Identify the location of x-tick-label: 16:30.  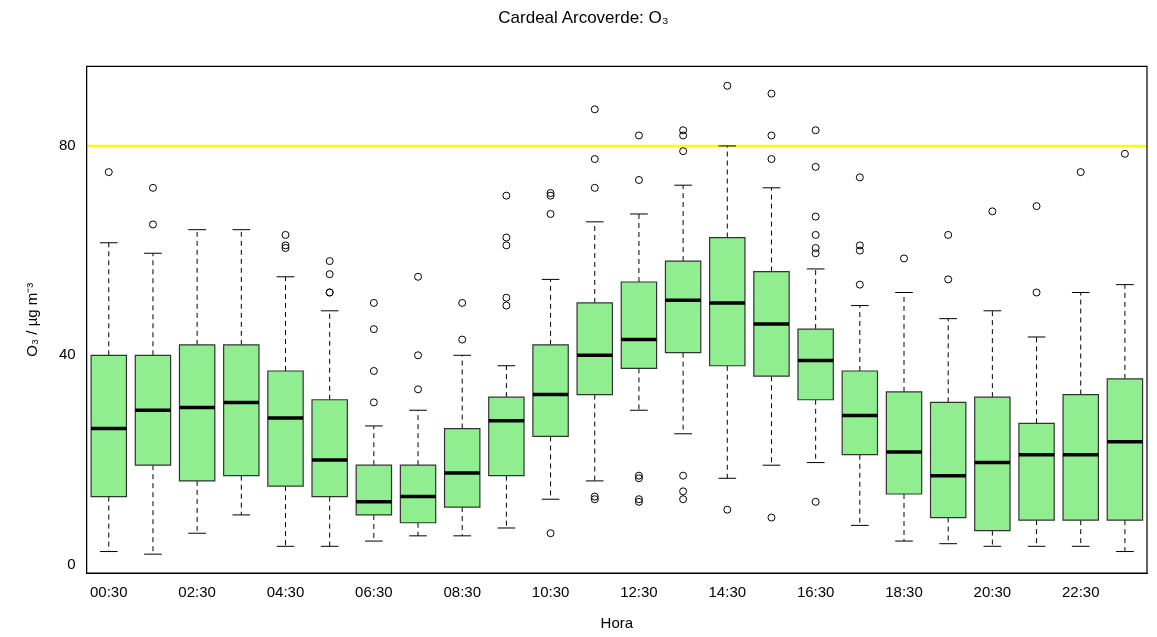
(815, 592).